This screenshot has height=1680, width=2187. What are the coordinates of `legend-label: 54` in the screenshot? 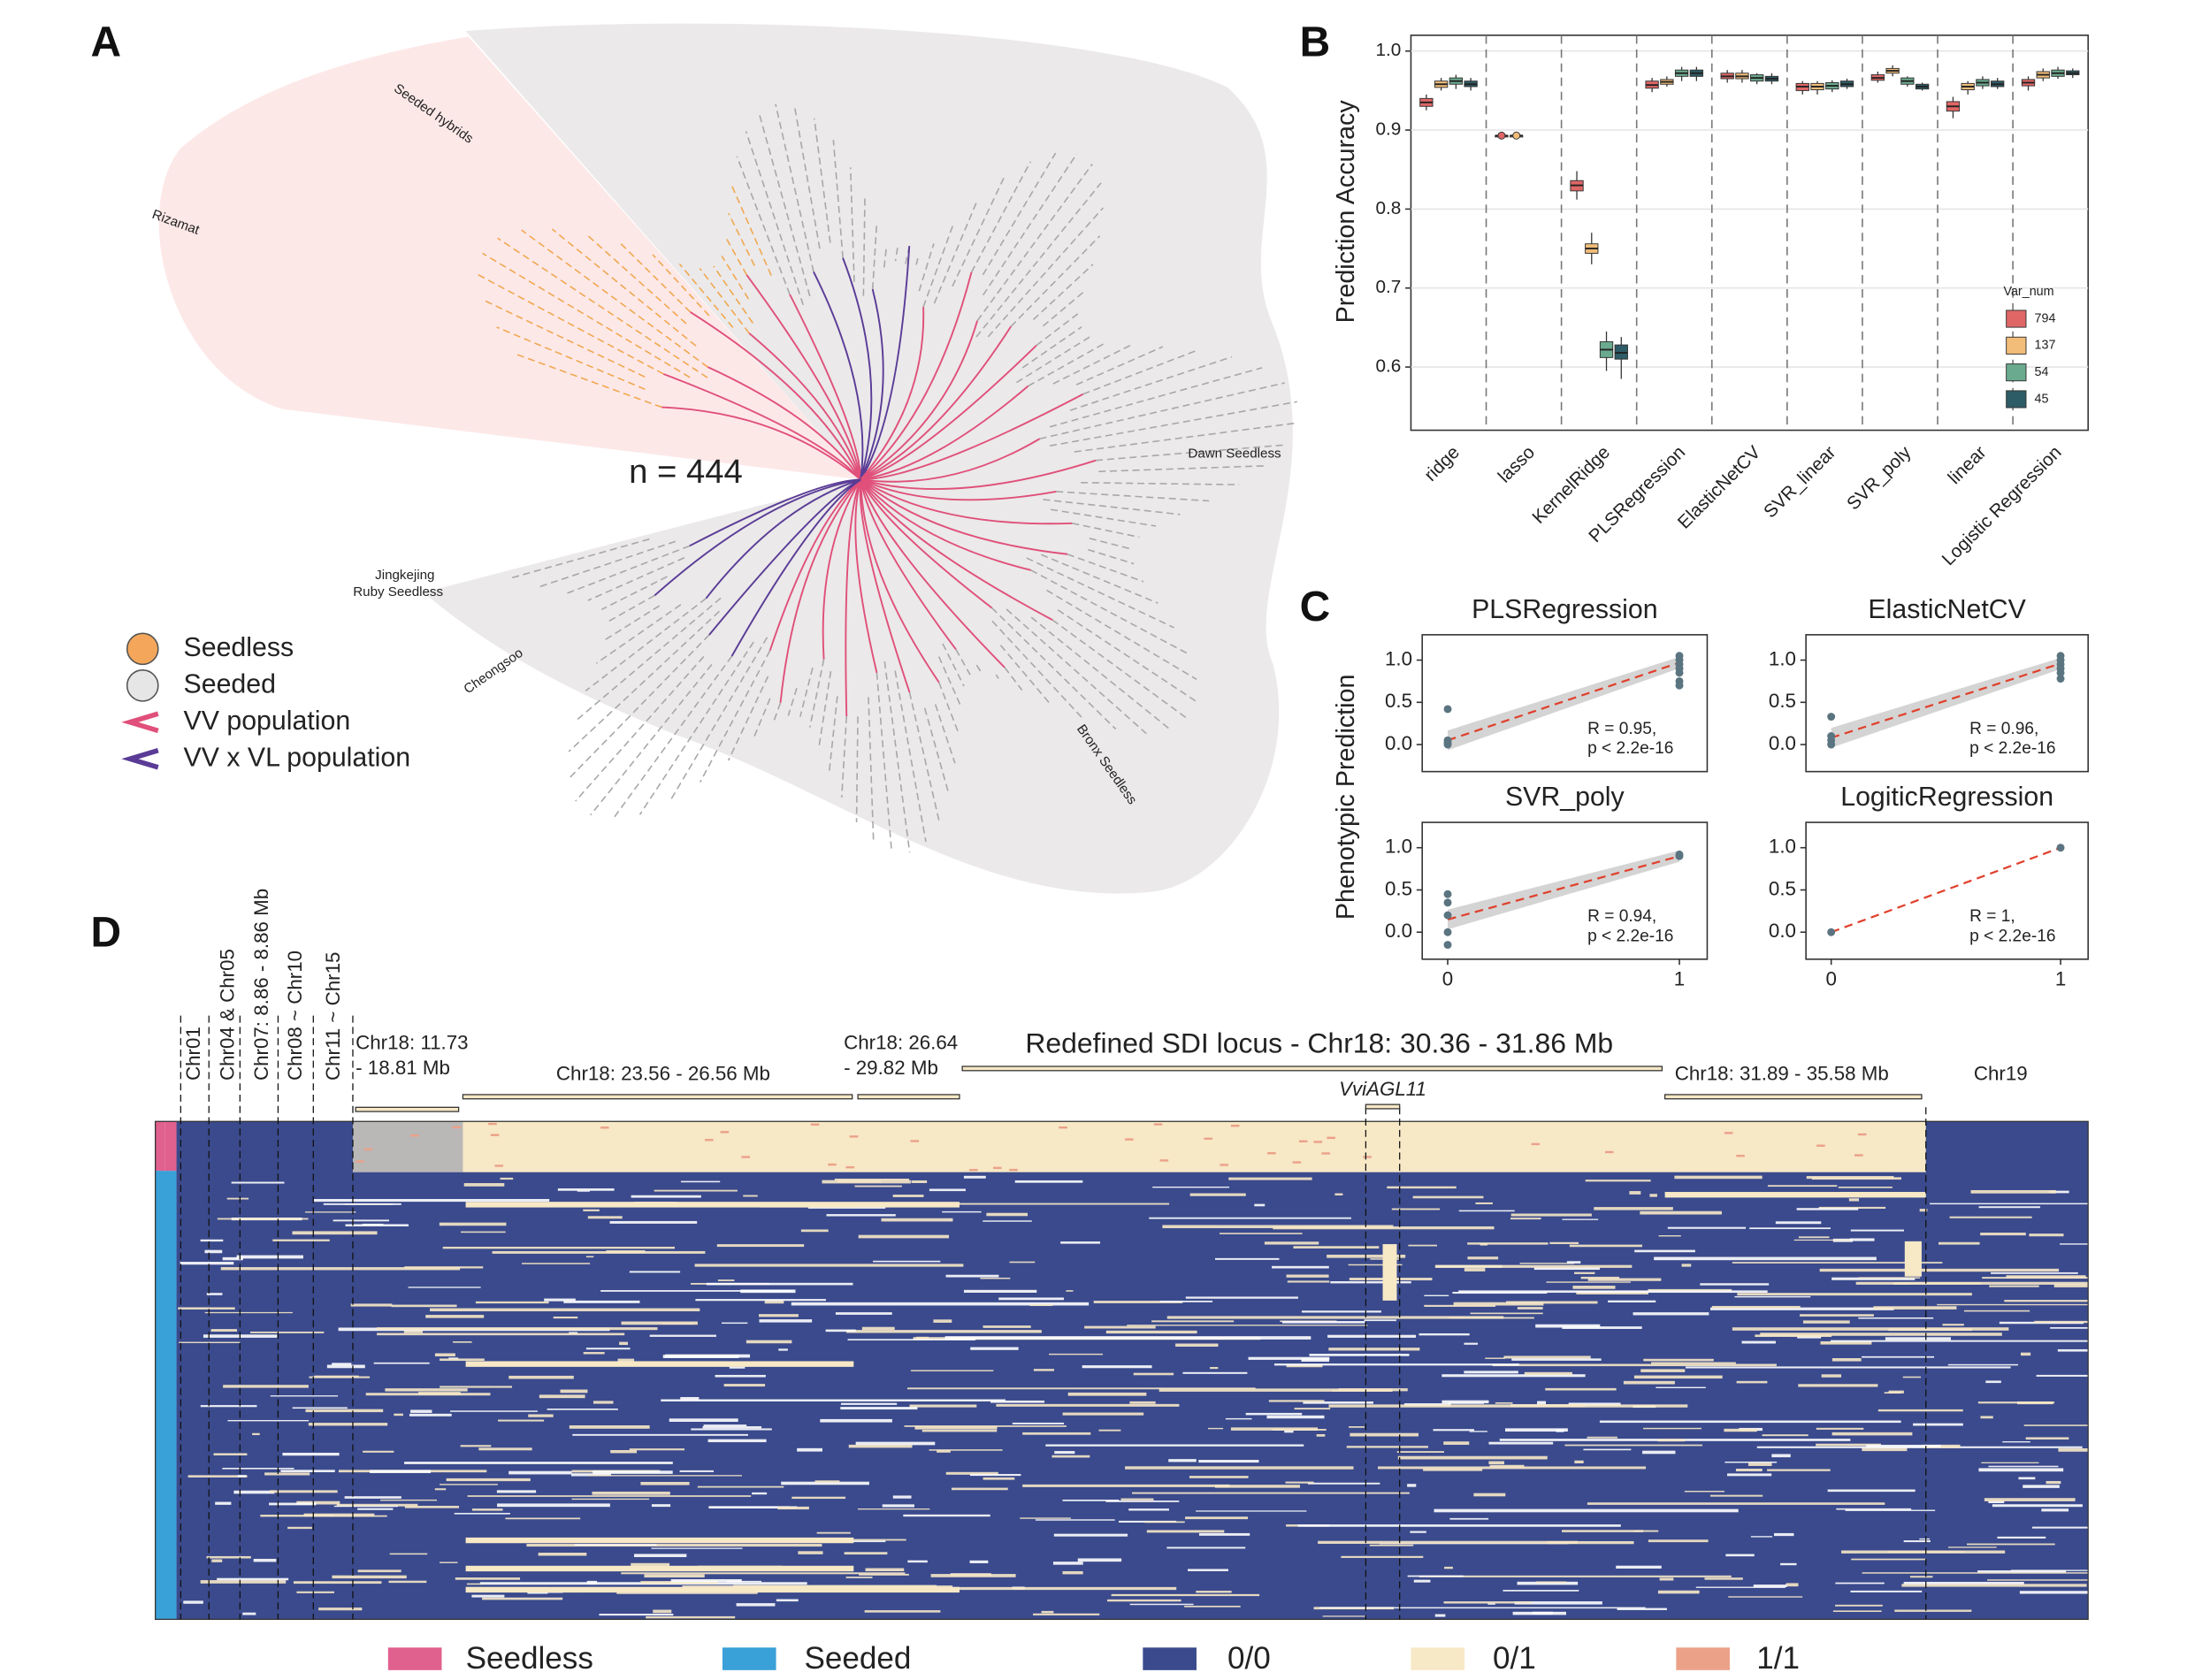 It's located at (2042, 372).